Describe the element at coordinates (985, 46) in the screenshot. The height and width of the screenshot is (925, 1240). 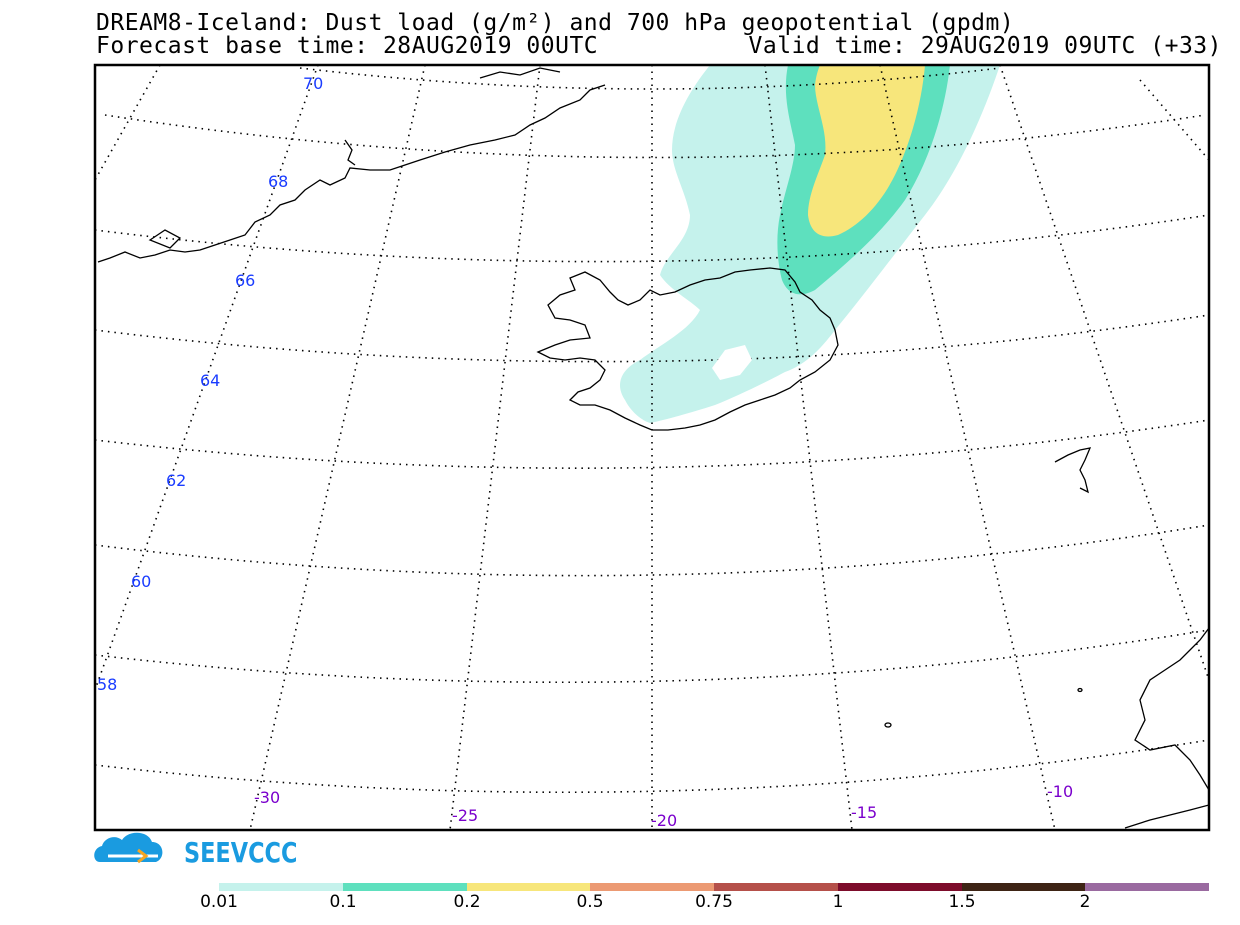
I see `valid-time: Valid time: 29AUG2019 09UTC (+33)` at that location.